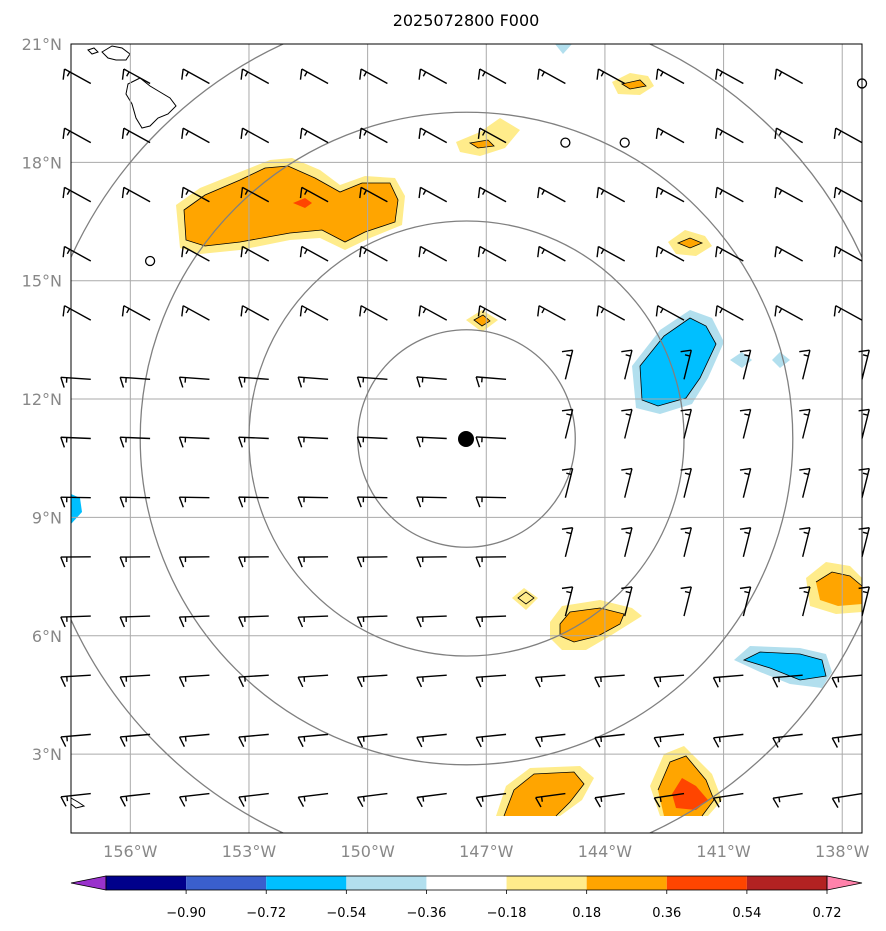  Describe the element at coordinates (42, 162) in the screenshot. I see `latitude-label: 18°N` at that location.